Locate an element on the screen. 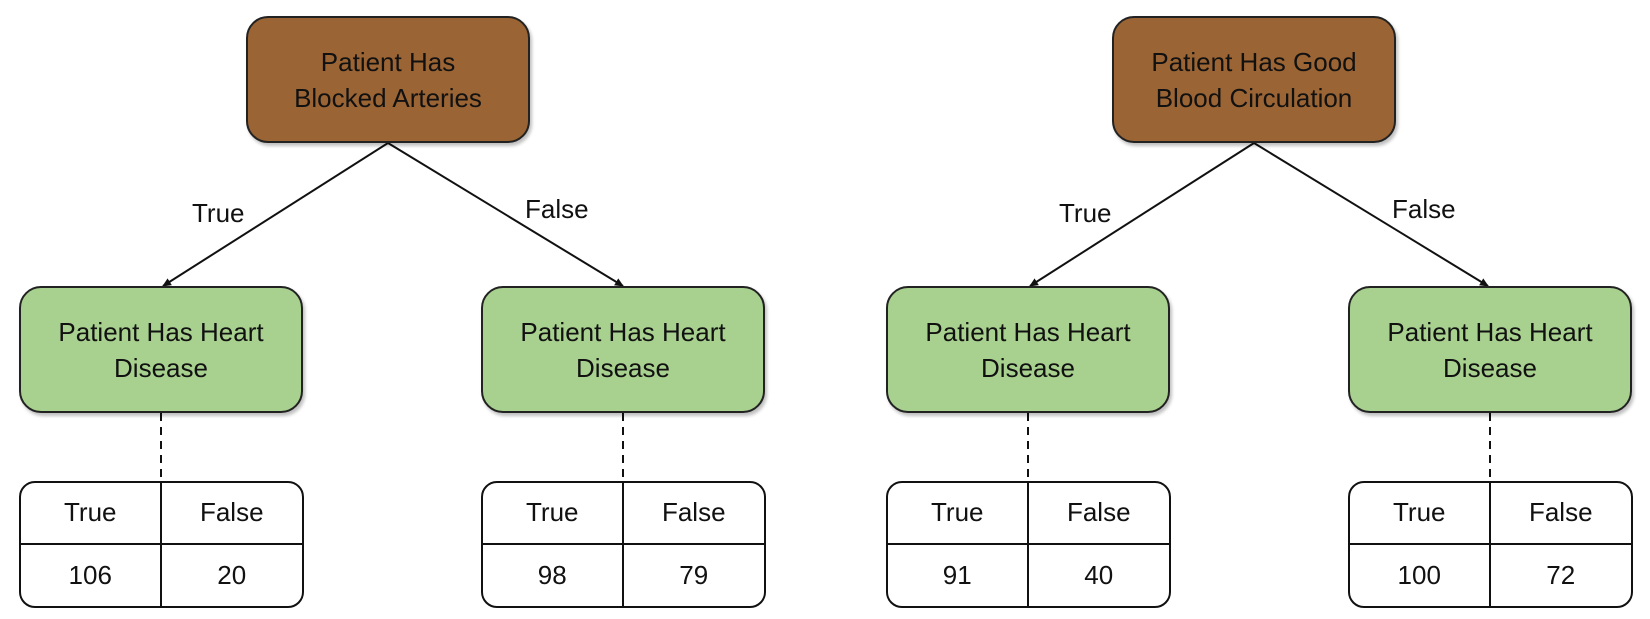 The width and height of the screenshot is (1650, 619). tree-2-leaf-1-count-table: True False 91 40 is located at coordinates (1028, 544).